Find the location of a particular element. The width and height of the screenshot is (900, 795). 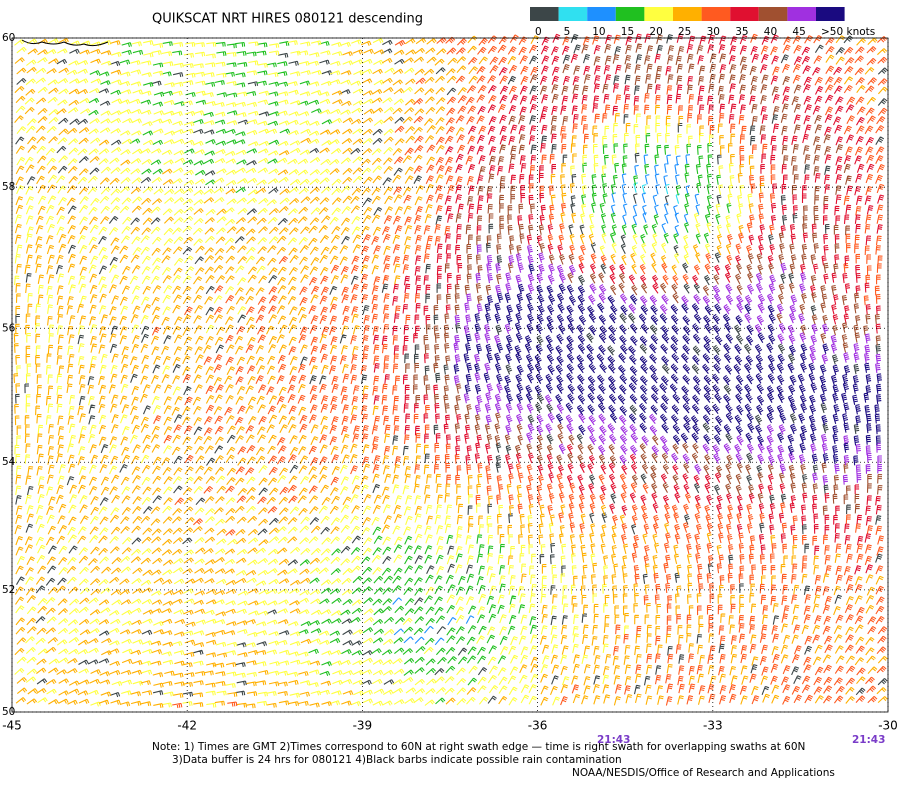

lon-tick-label: -45 is located at coordinates (12, 726).